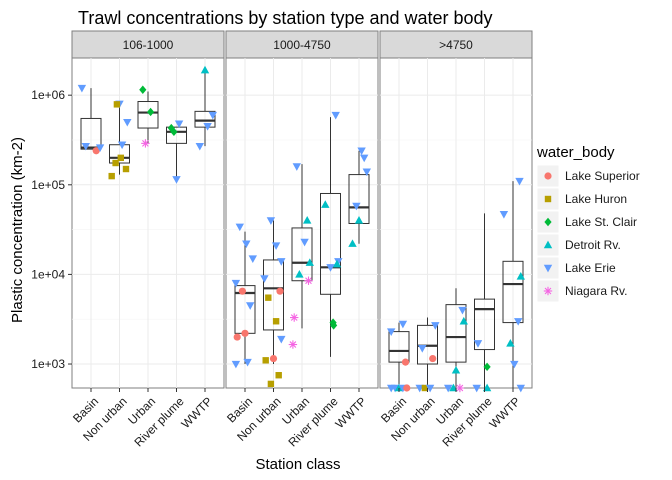 Image resolution: width=672 pixels, height=480 pixels. I want to click on facet-strip-label: >4750, so click(456, 45).